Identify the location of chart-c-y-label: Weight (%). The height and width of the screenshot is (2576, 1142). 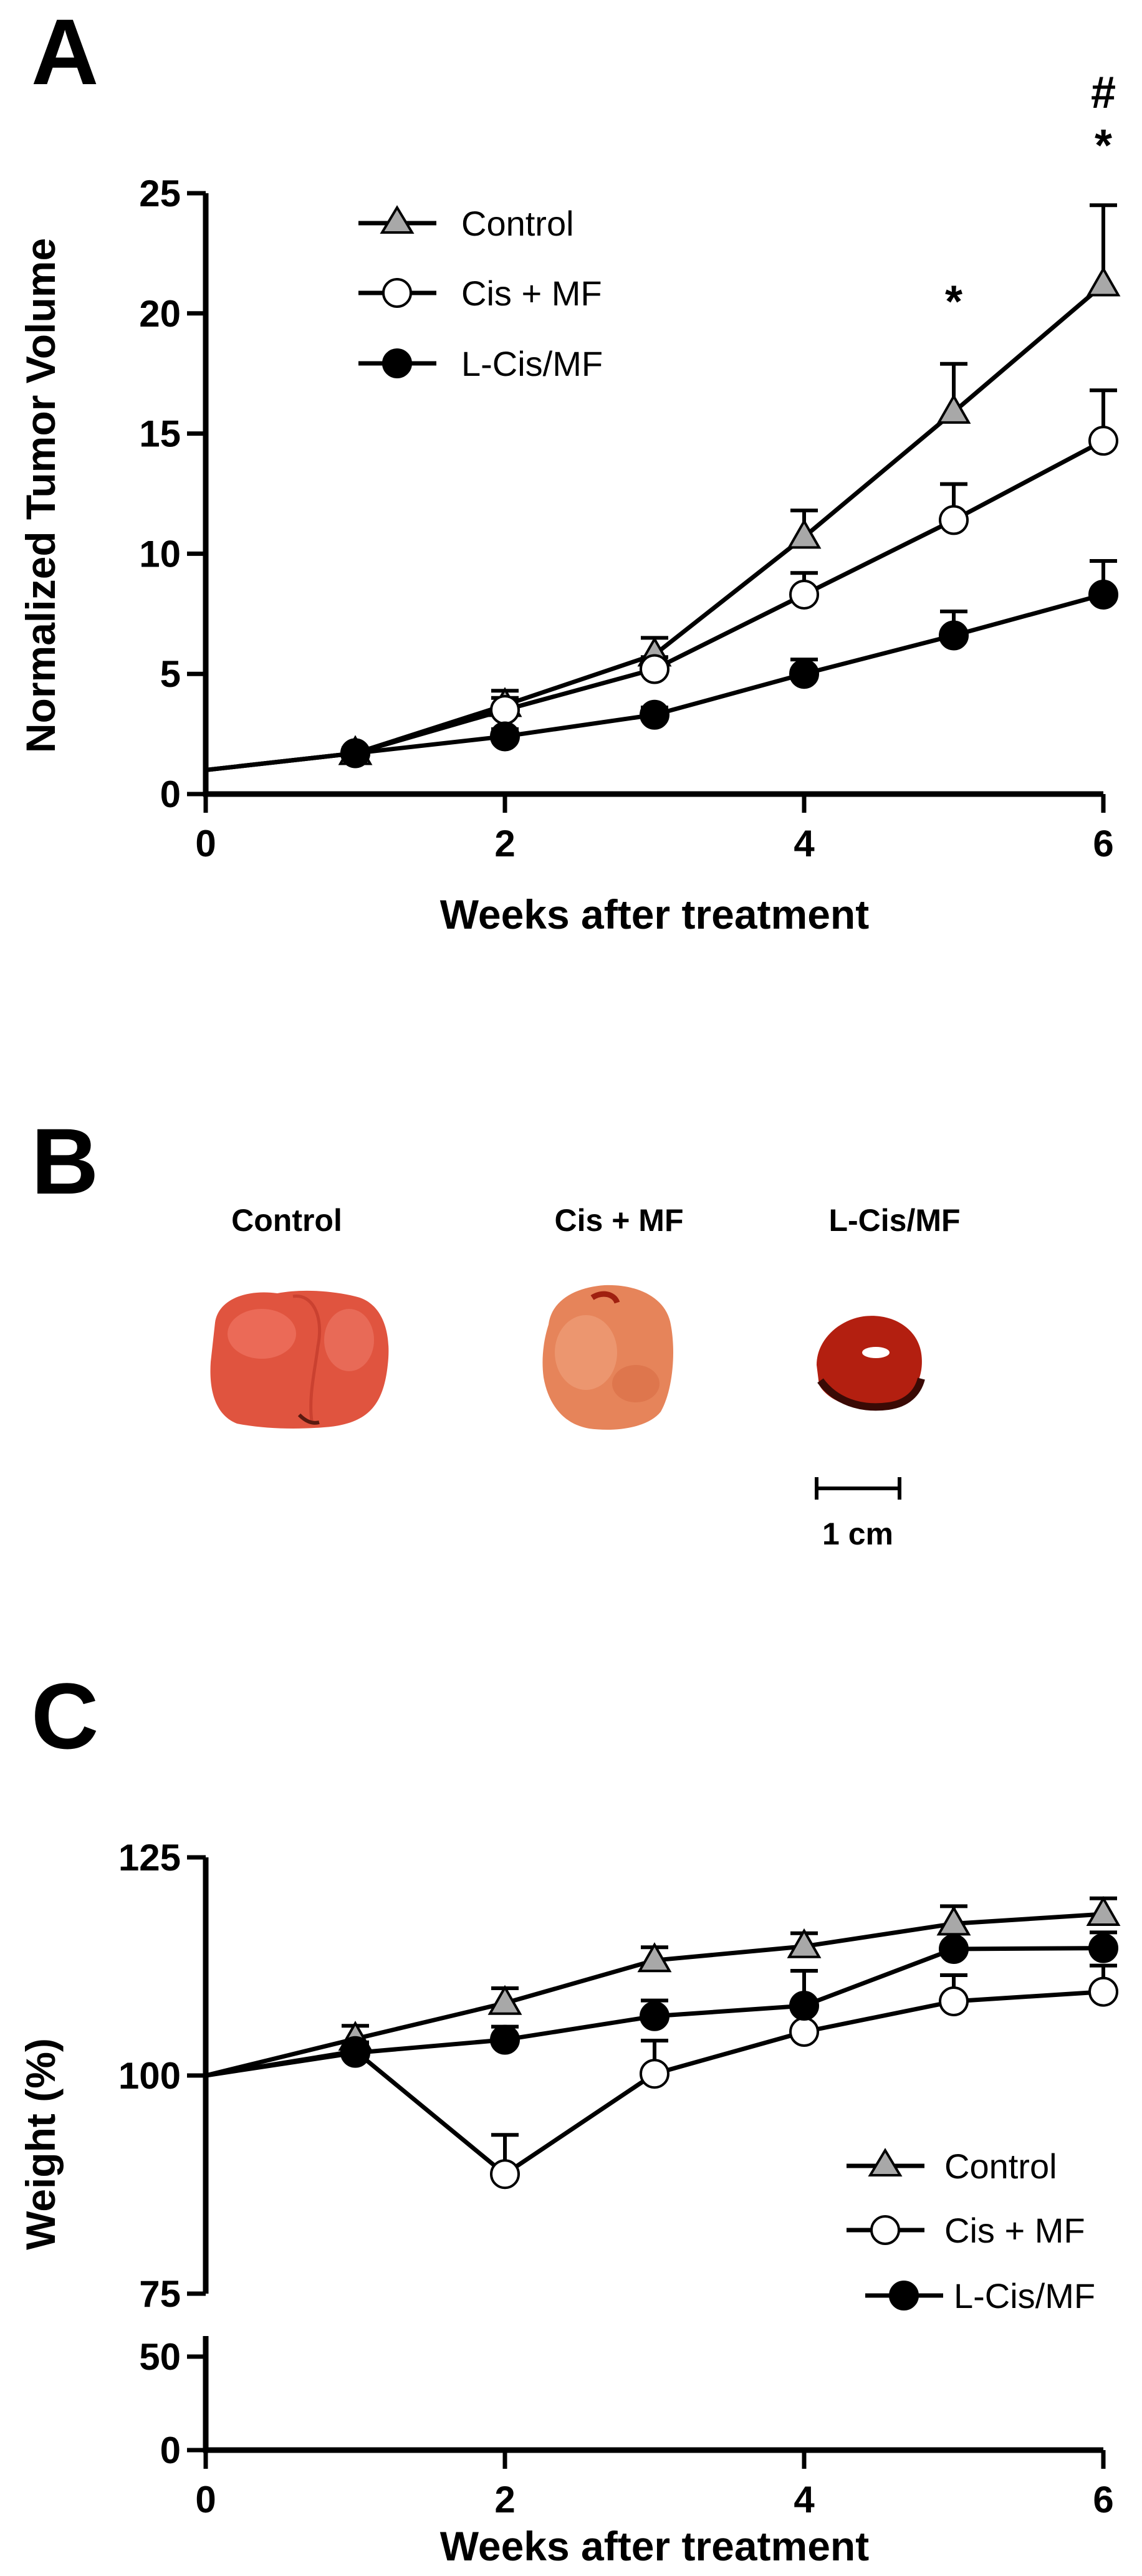
(40, 2144).